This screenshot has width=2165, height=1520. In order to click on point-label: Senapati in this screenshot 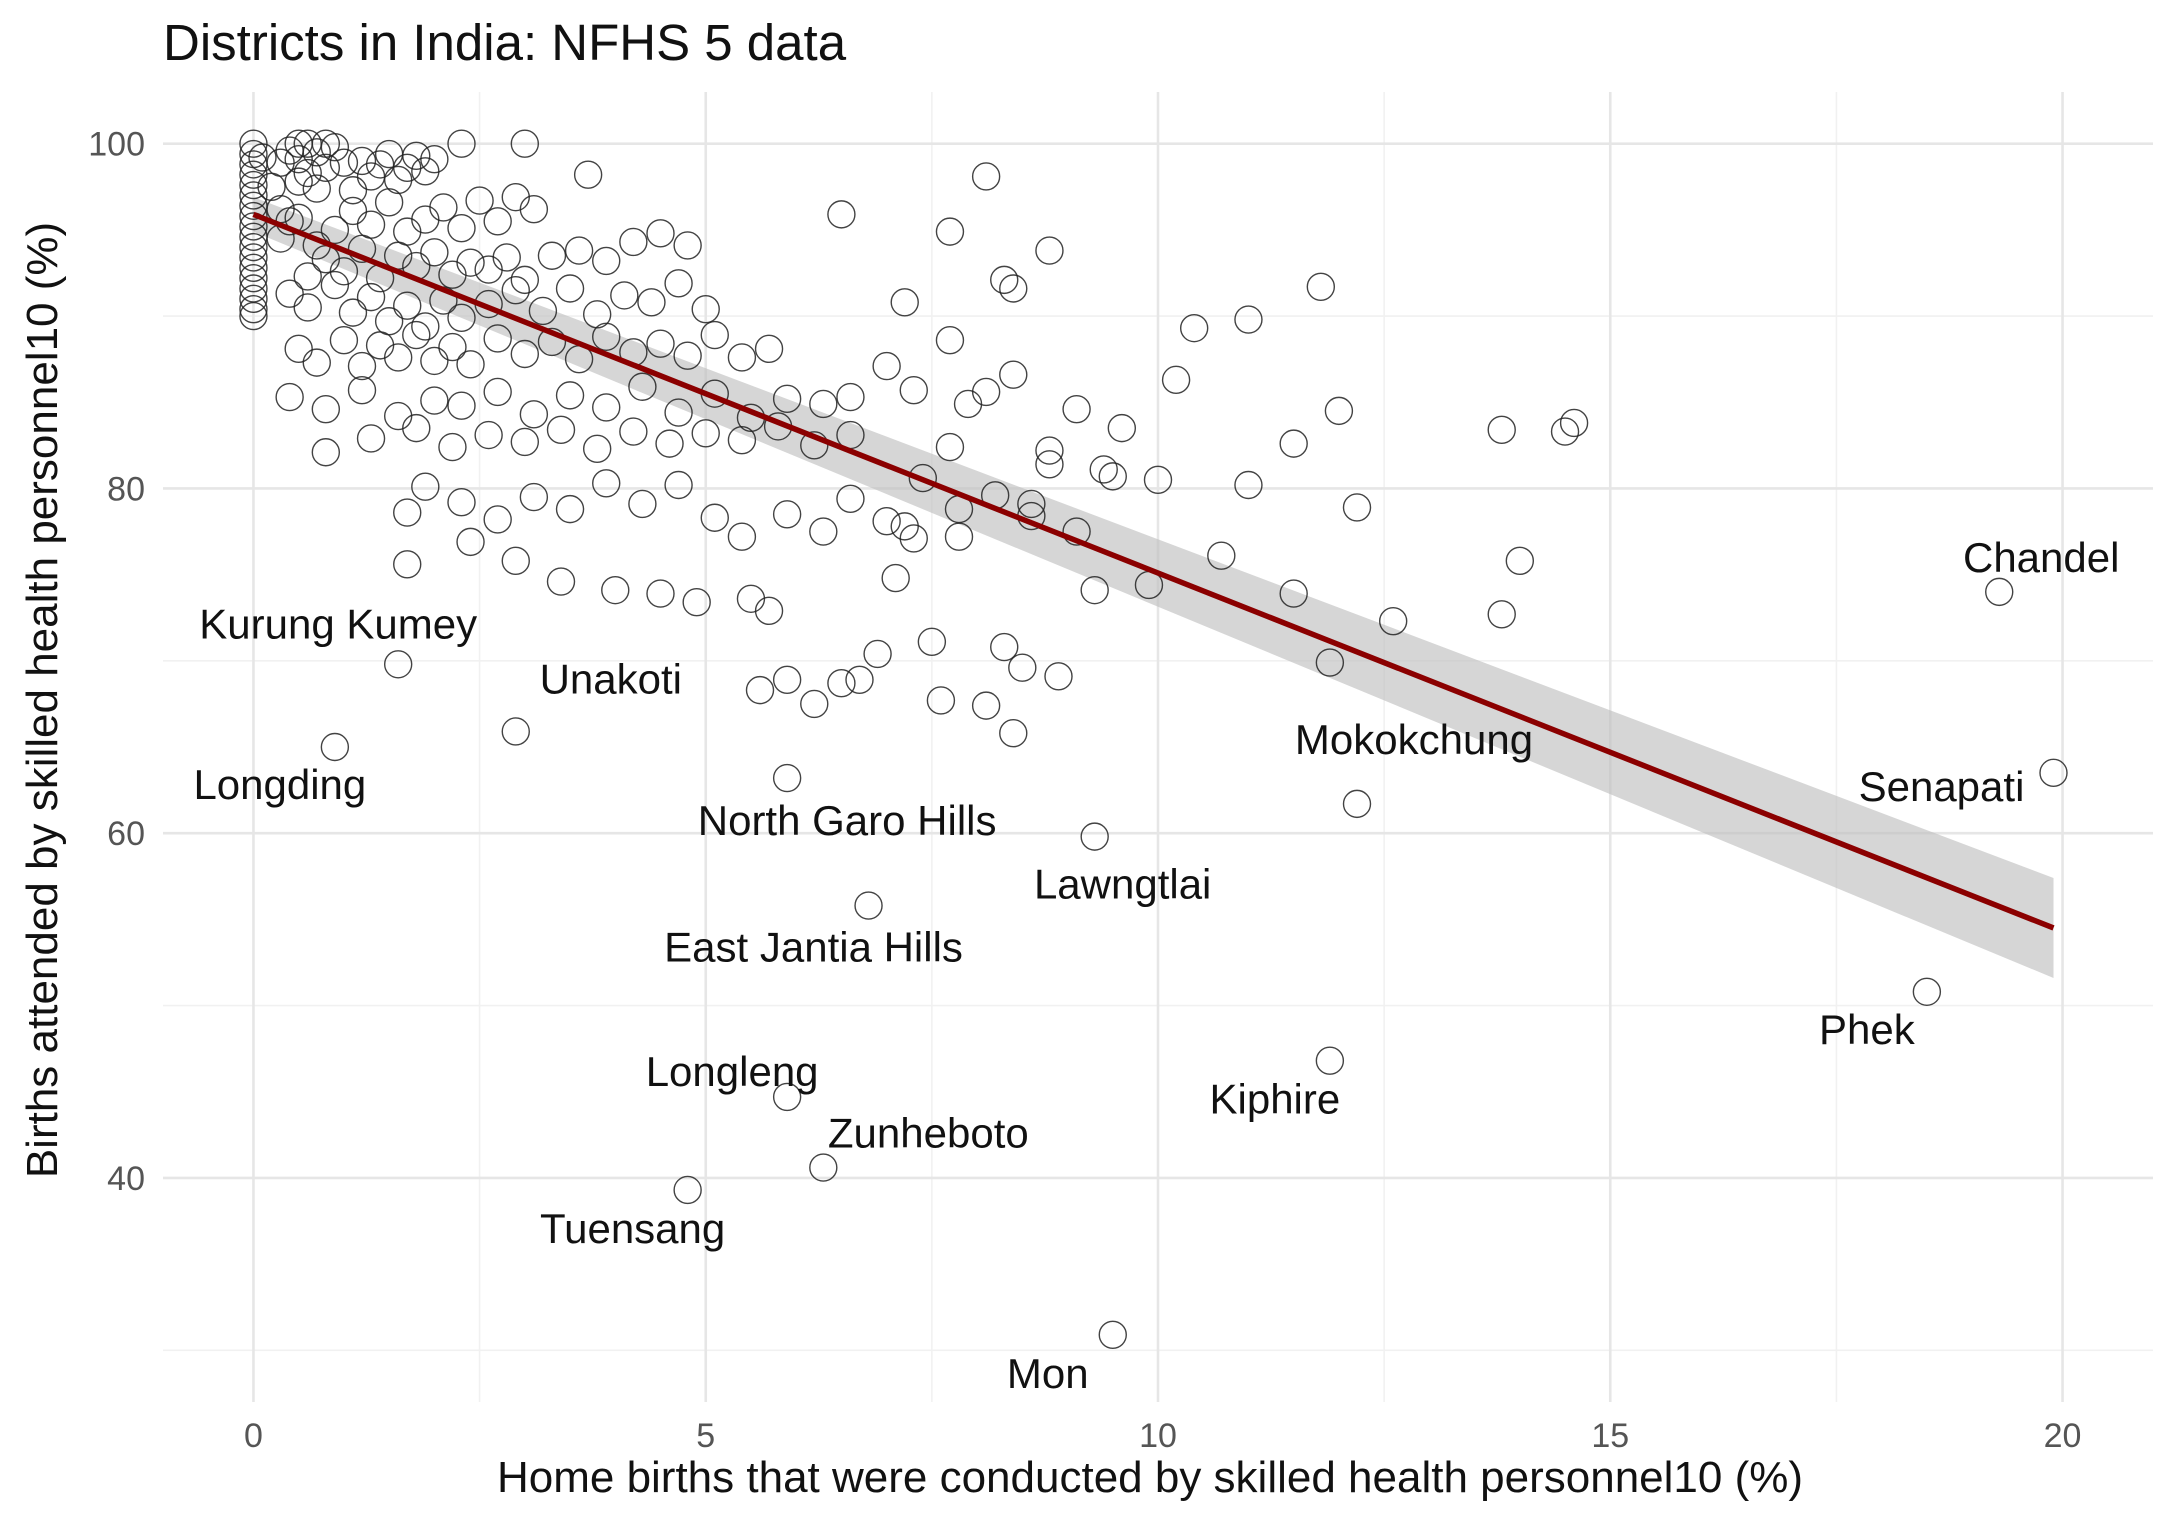, I will do `click(1942, 786)`.